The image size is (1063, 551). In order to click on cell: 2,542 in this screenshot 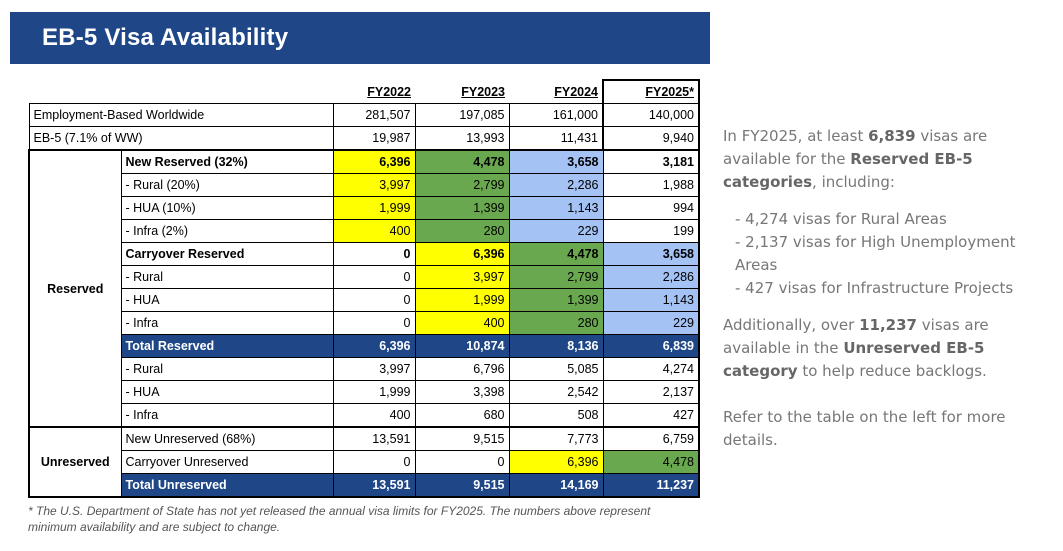, I will do `click(556, 392)`.